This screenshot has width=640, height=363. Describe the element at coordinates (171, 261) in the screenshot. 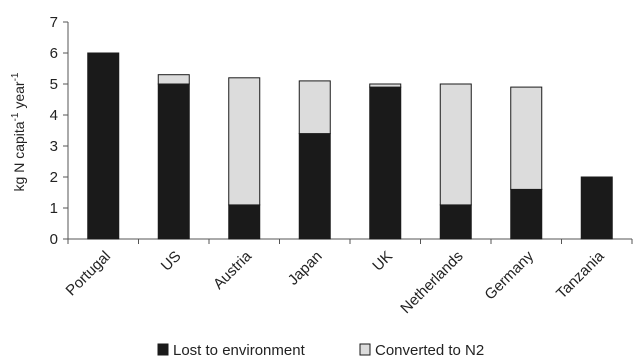

I see `x-tick-label-us: US` at that location.